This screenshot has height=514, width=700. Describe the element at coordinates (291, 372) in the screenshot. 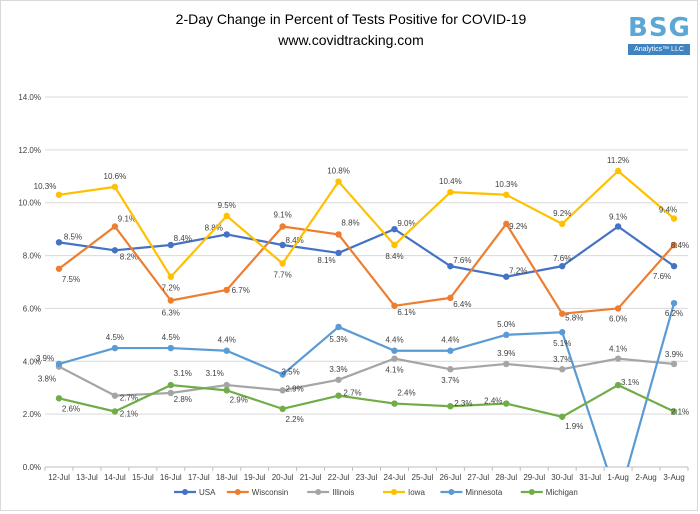

I see `data-label-minnesota: 3.5%` at that location.